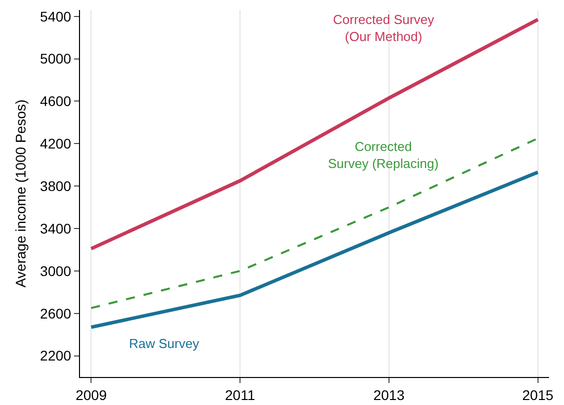 Image resolution: width=564 pixels, height=405 pixels. I want to click on y-tick-label: 5400, so click(56, 16).